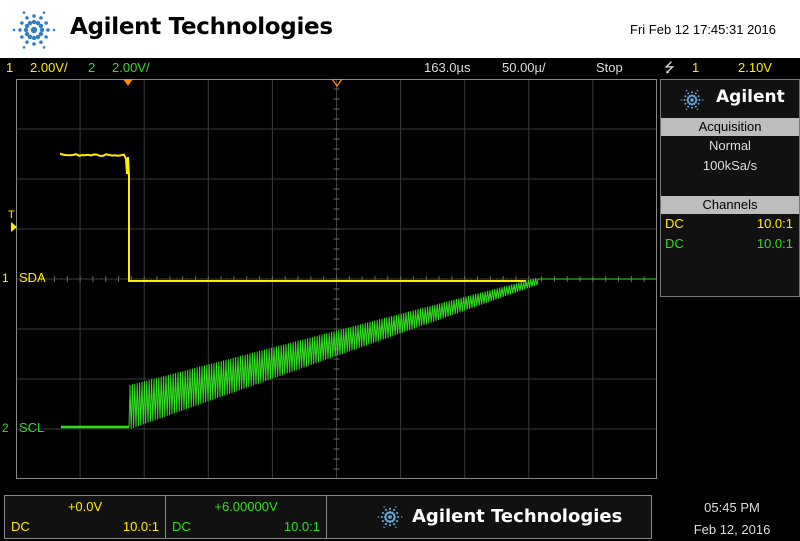 This screenshot has width=800, height=541. I want to click on channel-row-2: DC 10.0:1, so click(730, 244).